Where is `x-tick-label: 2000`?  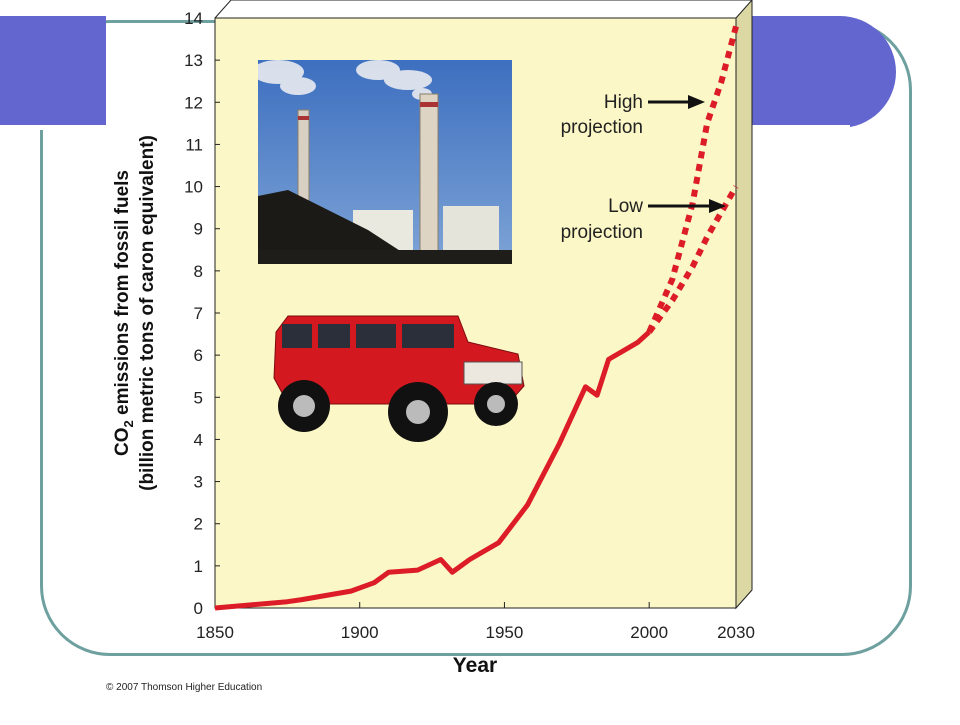
x-tick-label: 2000 is located at coordinates (649, 632).